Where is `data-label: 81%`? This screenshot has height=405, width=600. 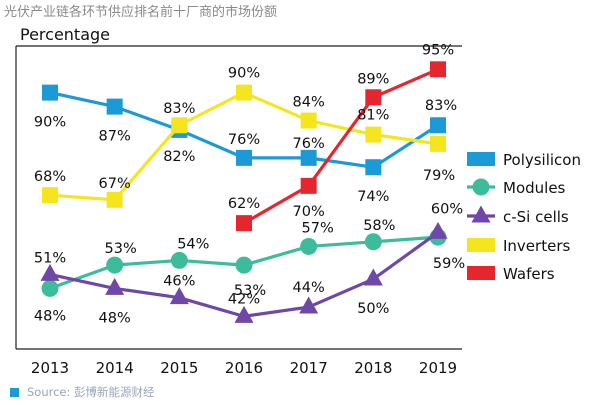 data-label: 81% is located at coordinates (373, 116).